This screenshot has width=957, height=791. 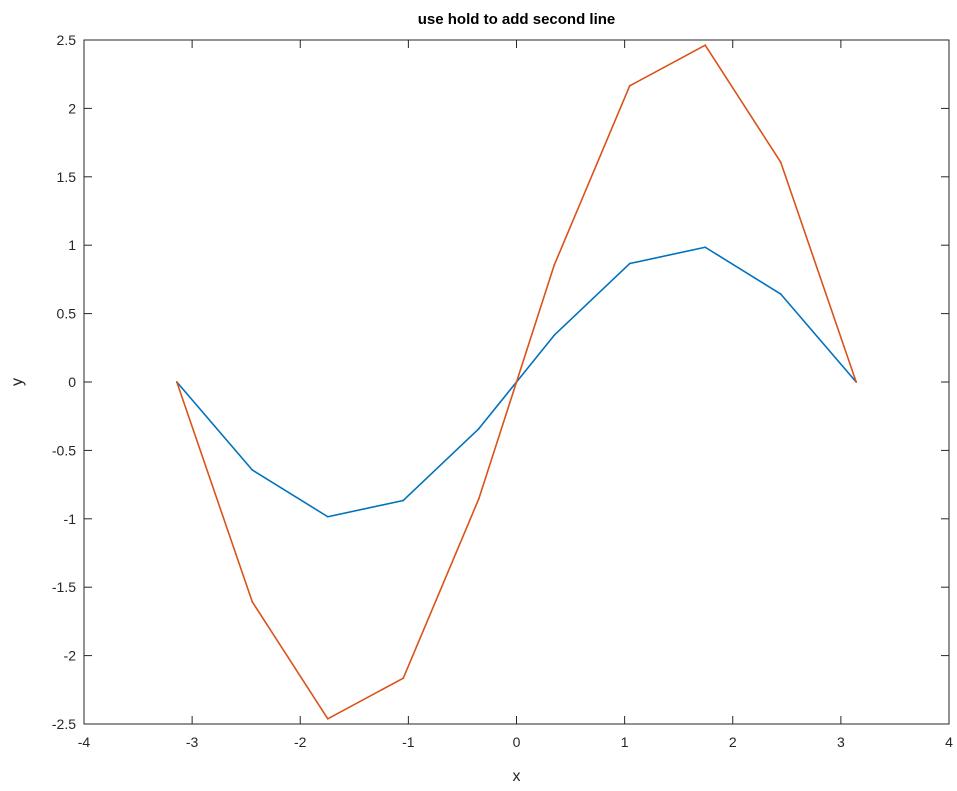 What do you see at coordinates (408, 742) in the screenshot?
I see `x-tick-label: -1` at bounding box center [408, 742].